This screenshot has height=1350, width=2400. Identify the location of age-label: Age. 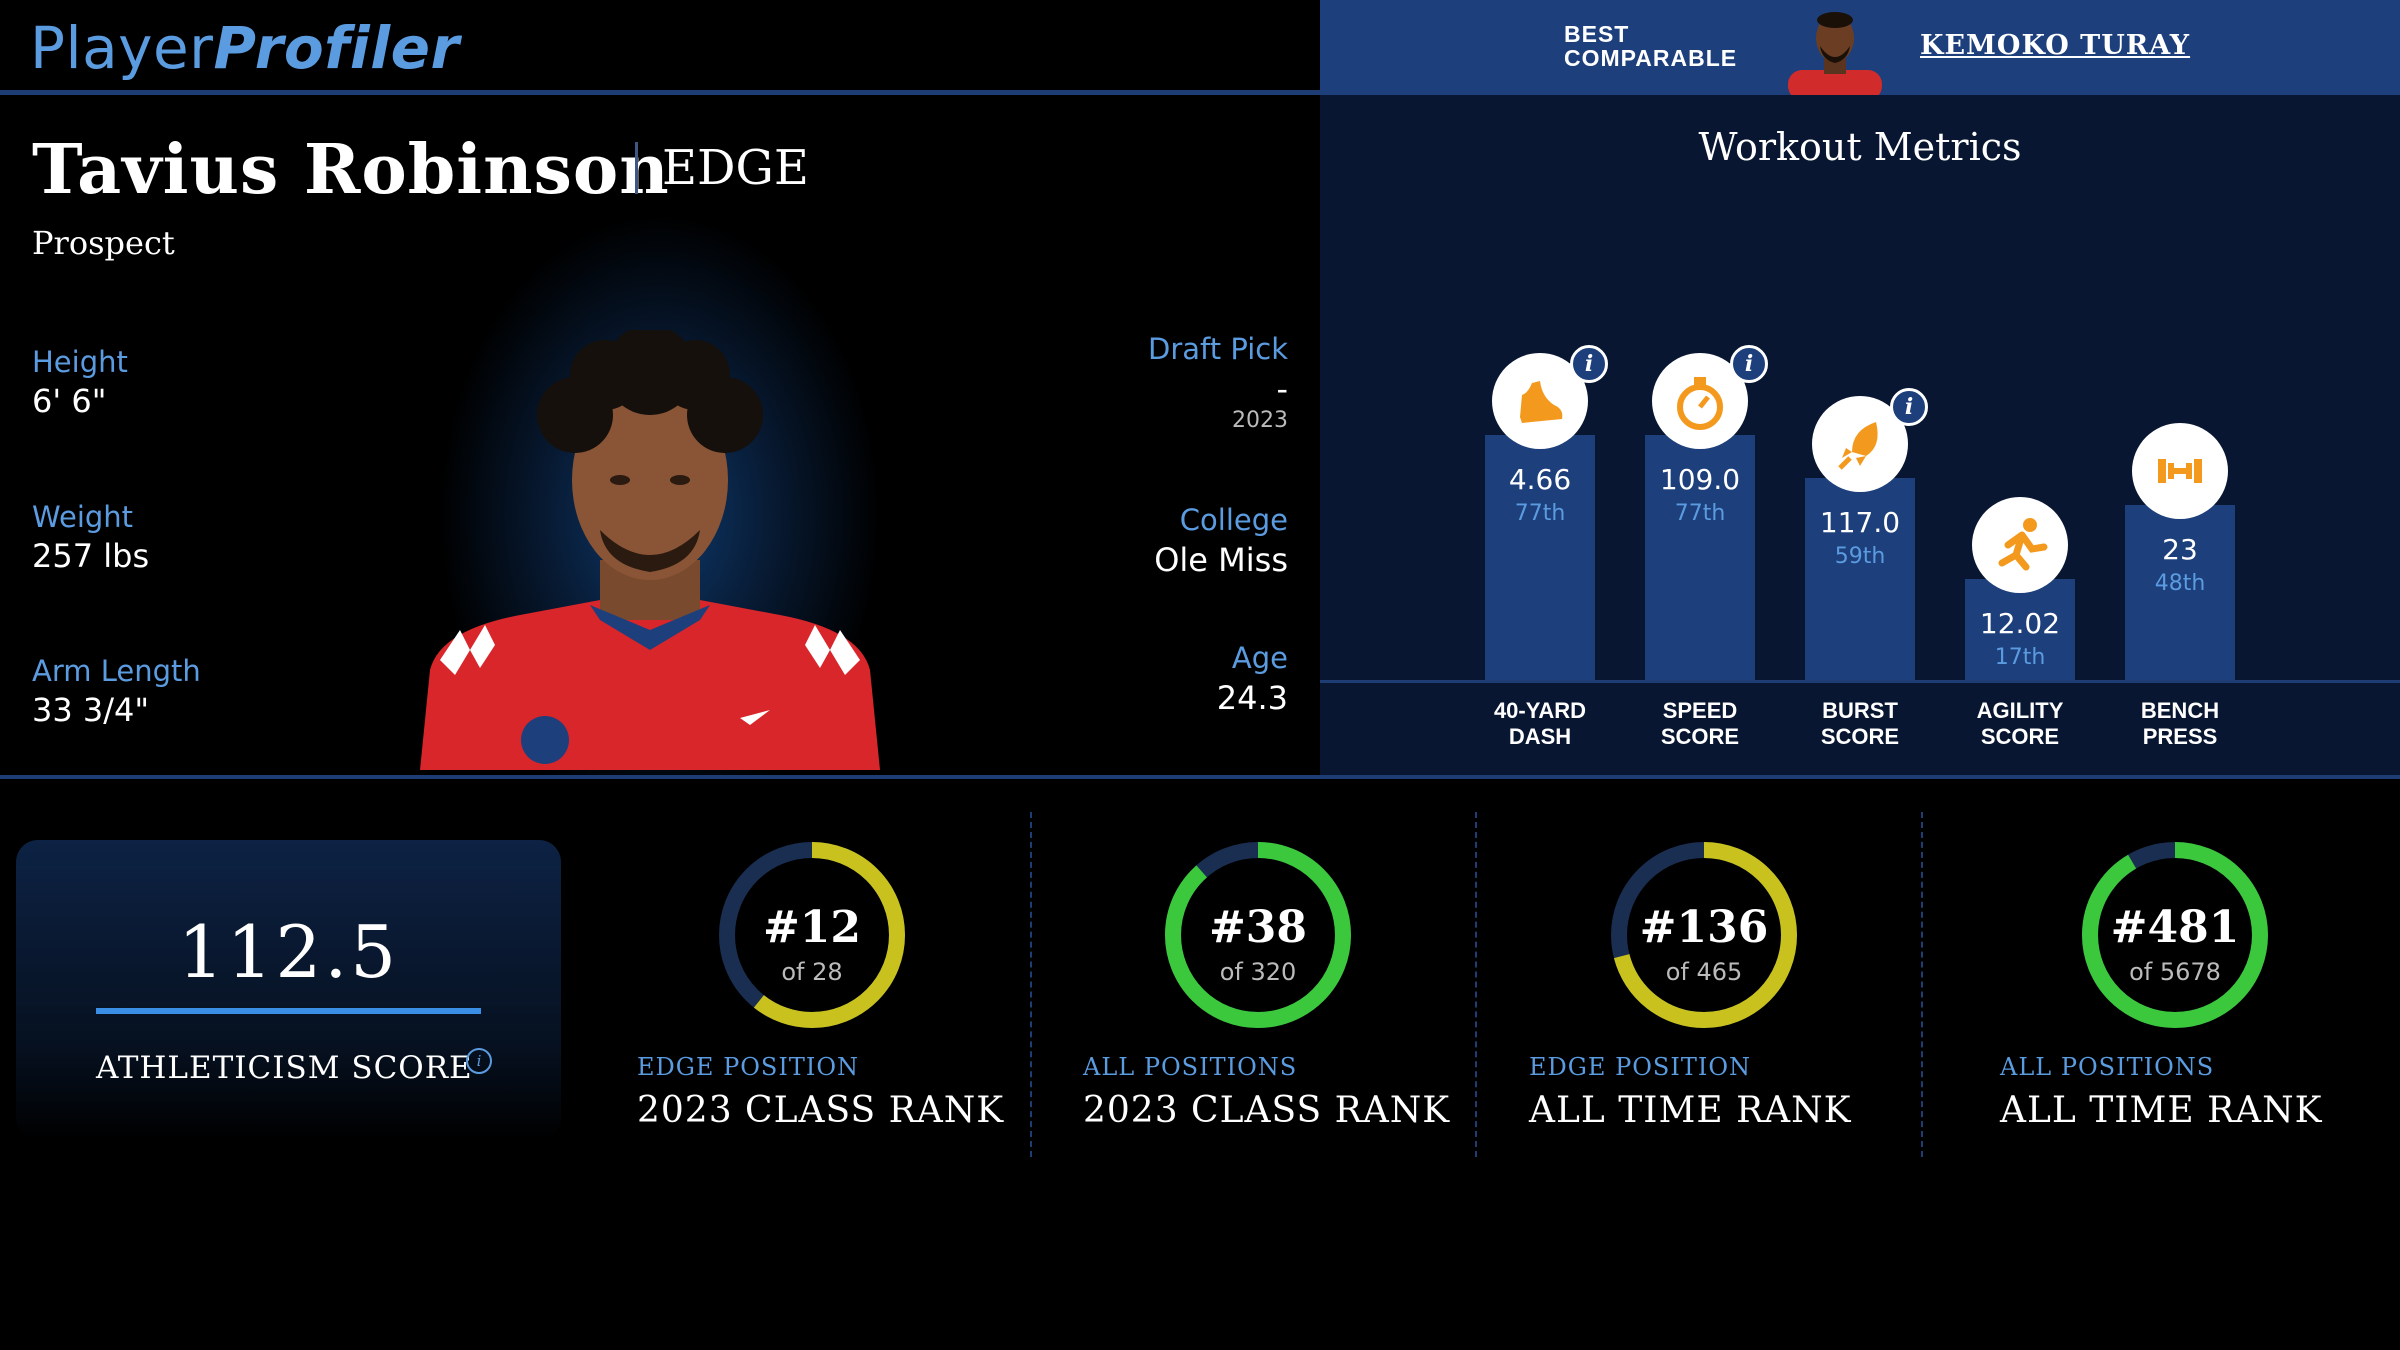
(1259, 658).